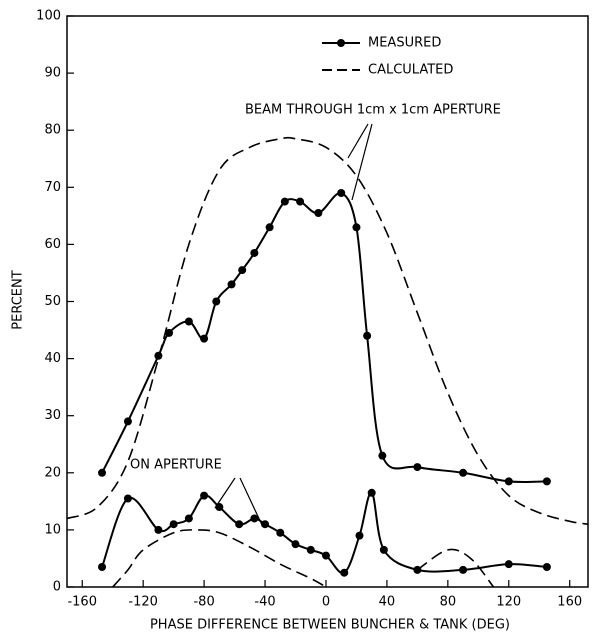 The image size is (595, 635). Describe the element at coordinates (404, 43) in the screenshot. I see `legend-label: MEASURED` at that location.